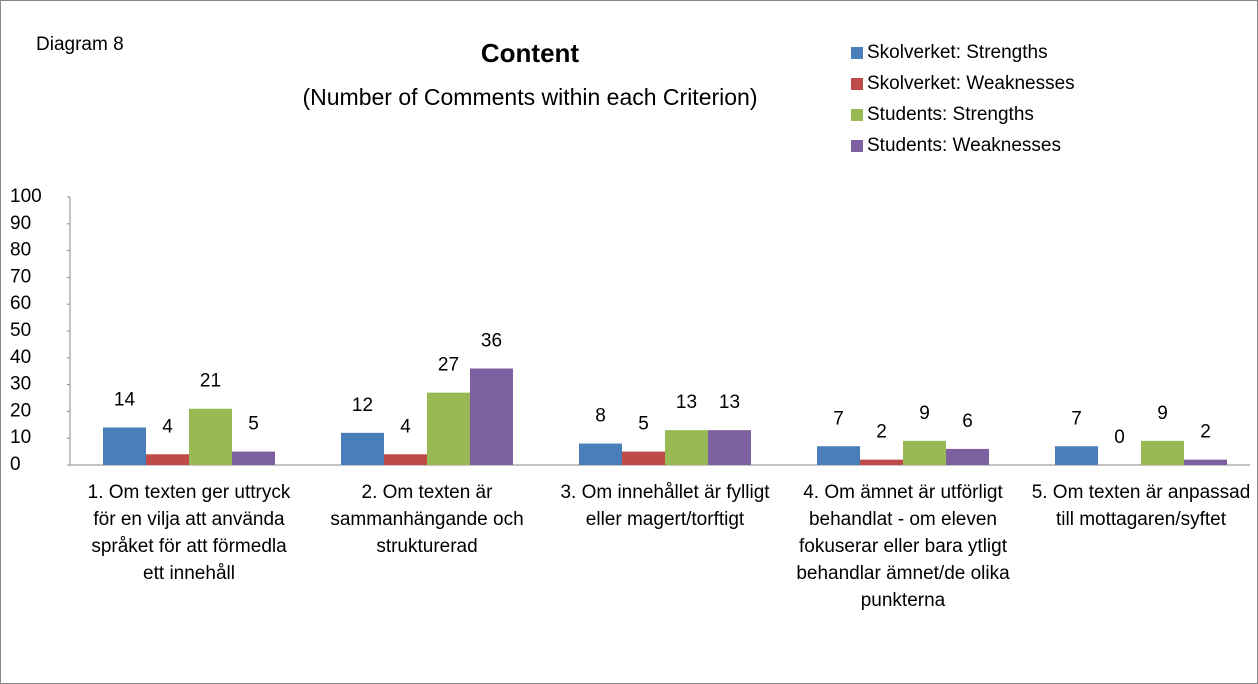 This screenshot has width=1258, height=684. I want to click on value-label: 8, so click(600, 416).